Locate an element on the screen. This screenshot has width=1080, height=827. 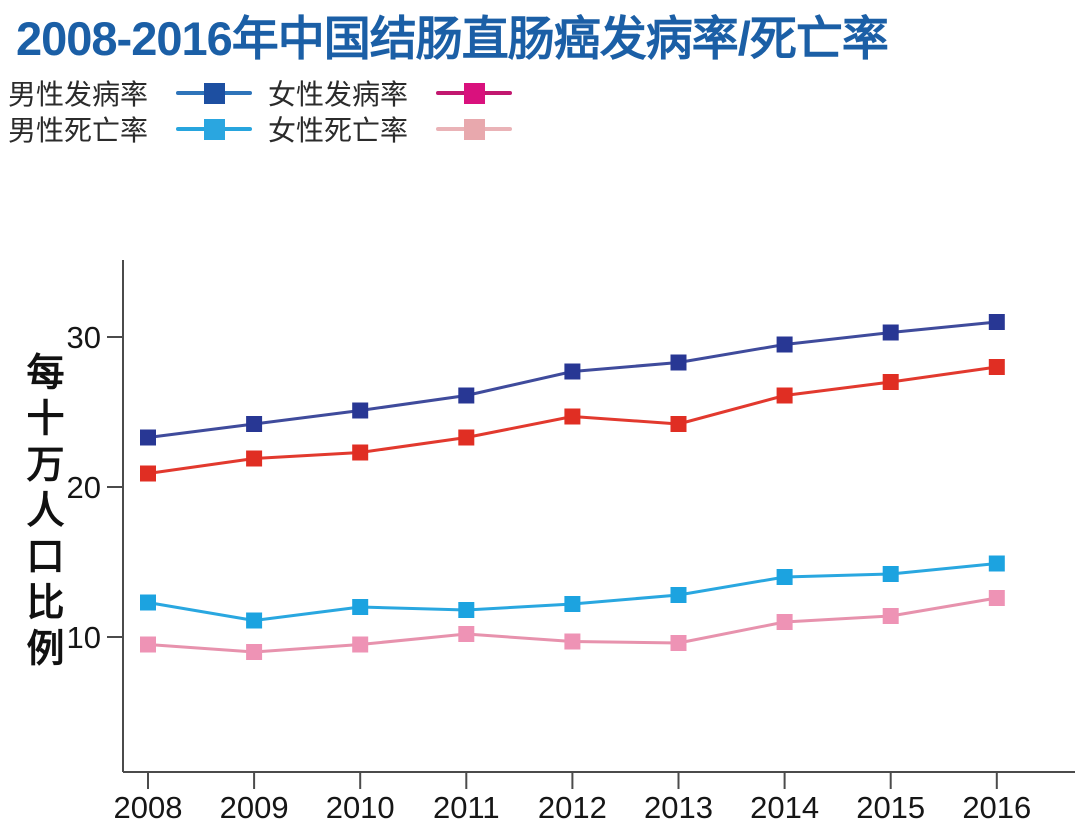
x-axis-year-label: 2013 is located at coordinates (678, 807).